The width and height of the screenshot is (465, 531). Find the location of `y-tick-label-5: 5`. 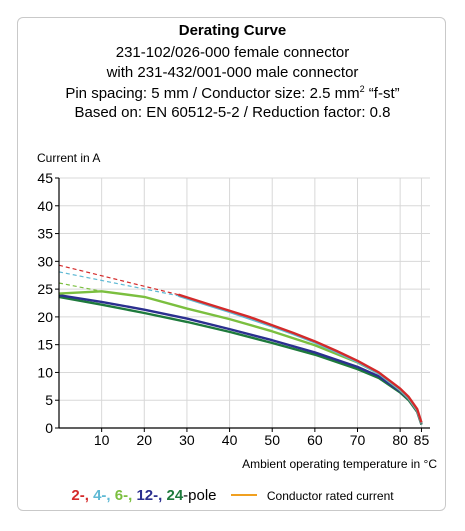

y-tick-label-5: 5 is located at coordinates (49, 400).